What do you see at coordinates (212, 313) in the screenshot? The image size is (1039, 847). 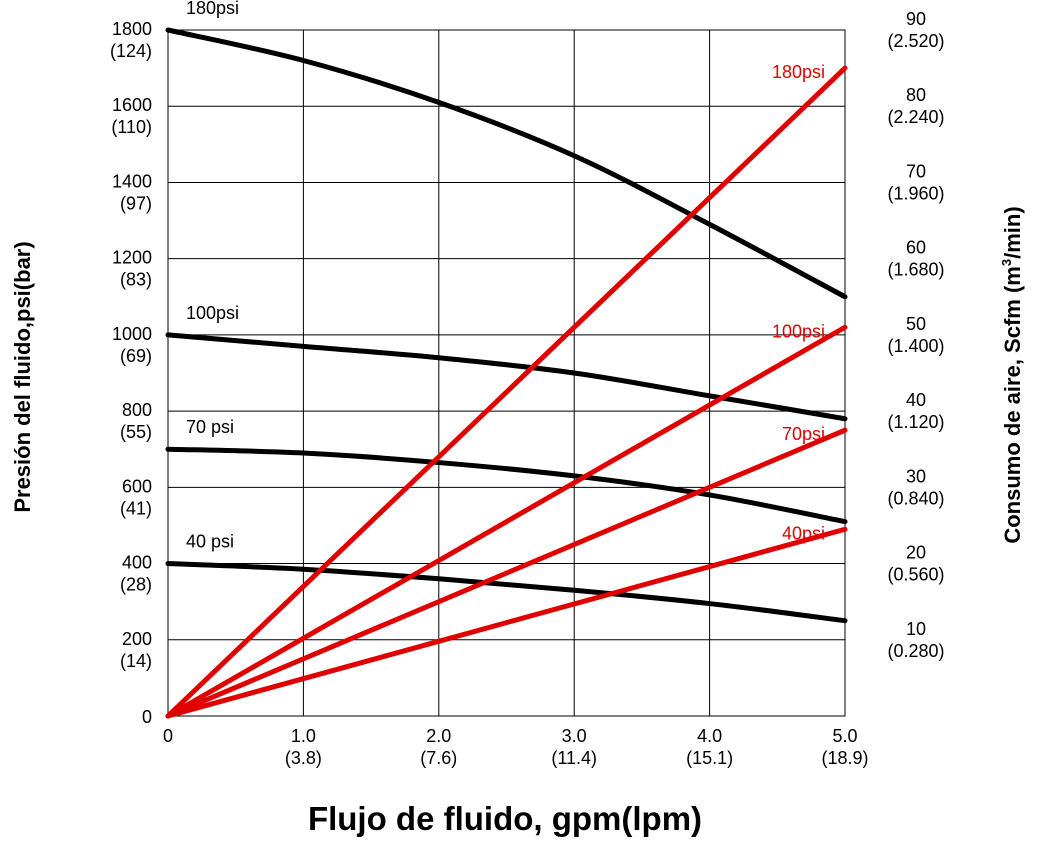 I see `series-label-fluid-1: 100psi` at bounding box center [212, 313].